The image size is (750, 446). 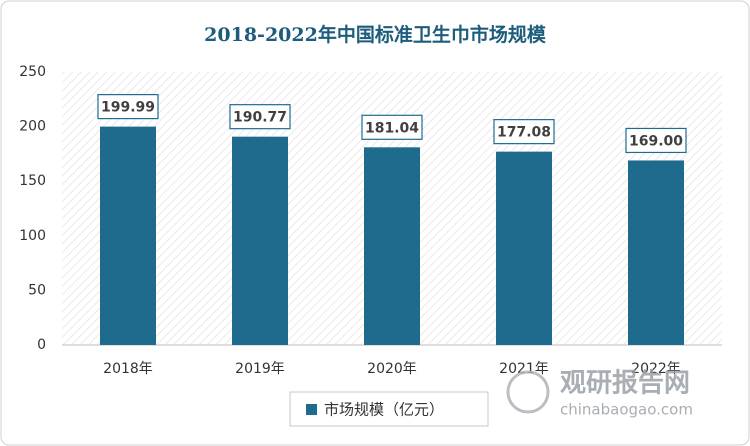 I want to click on value-label: 177.08, so click(x=524, y=133).